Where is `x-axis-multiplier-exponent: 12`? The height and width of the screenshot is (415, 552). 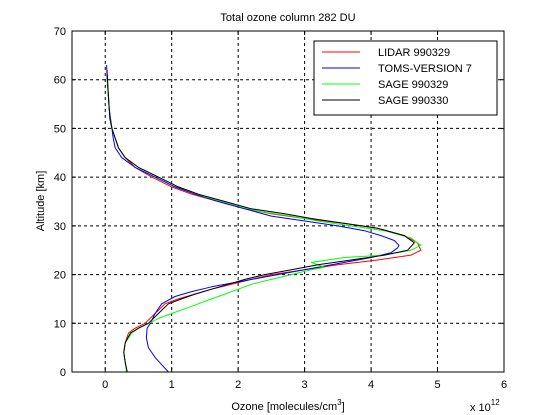
x-axis-multiplier-exponent: 12 is located at coordinates (495, 402).